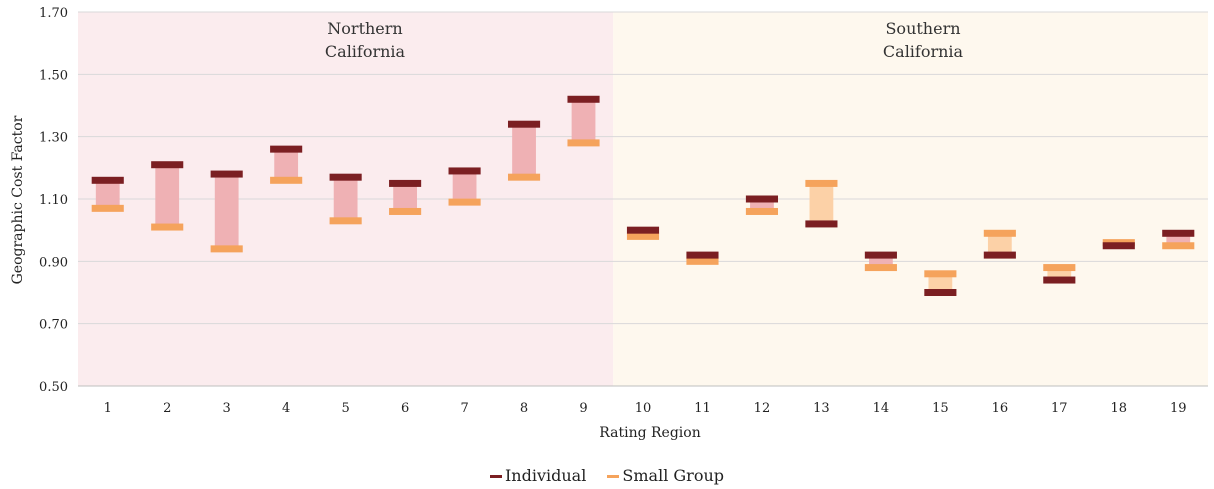  I want to click on y-axis-title: Geographic Cost Factor, so click(18, 199).